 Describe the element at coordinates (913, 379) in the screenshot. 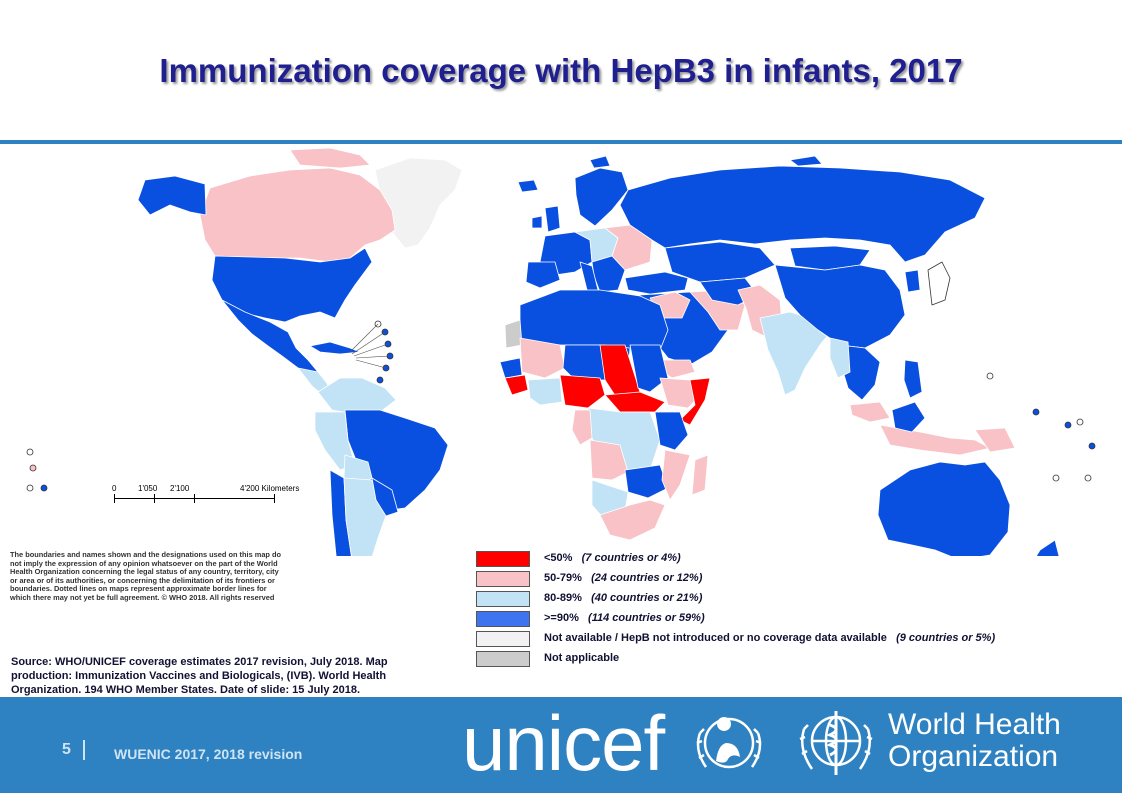

I see `region-philippines` at that location.